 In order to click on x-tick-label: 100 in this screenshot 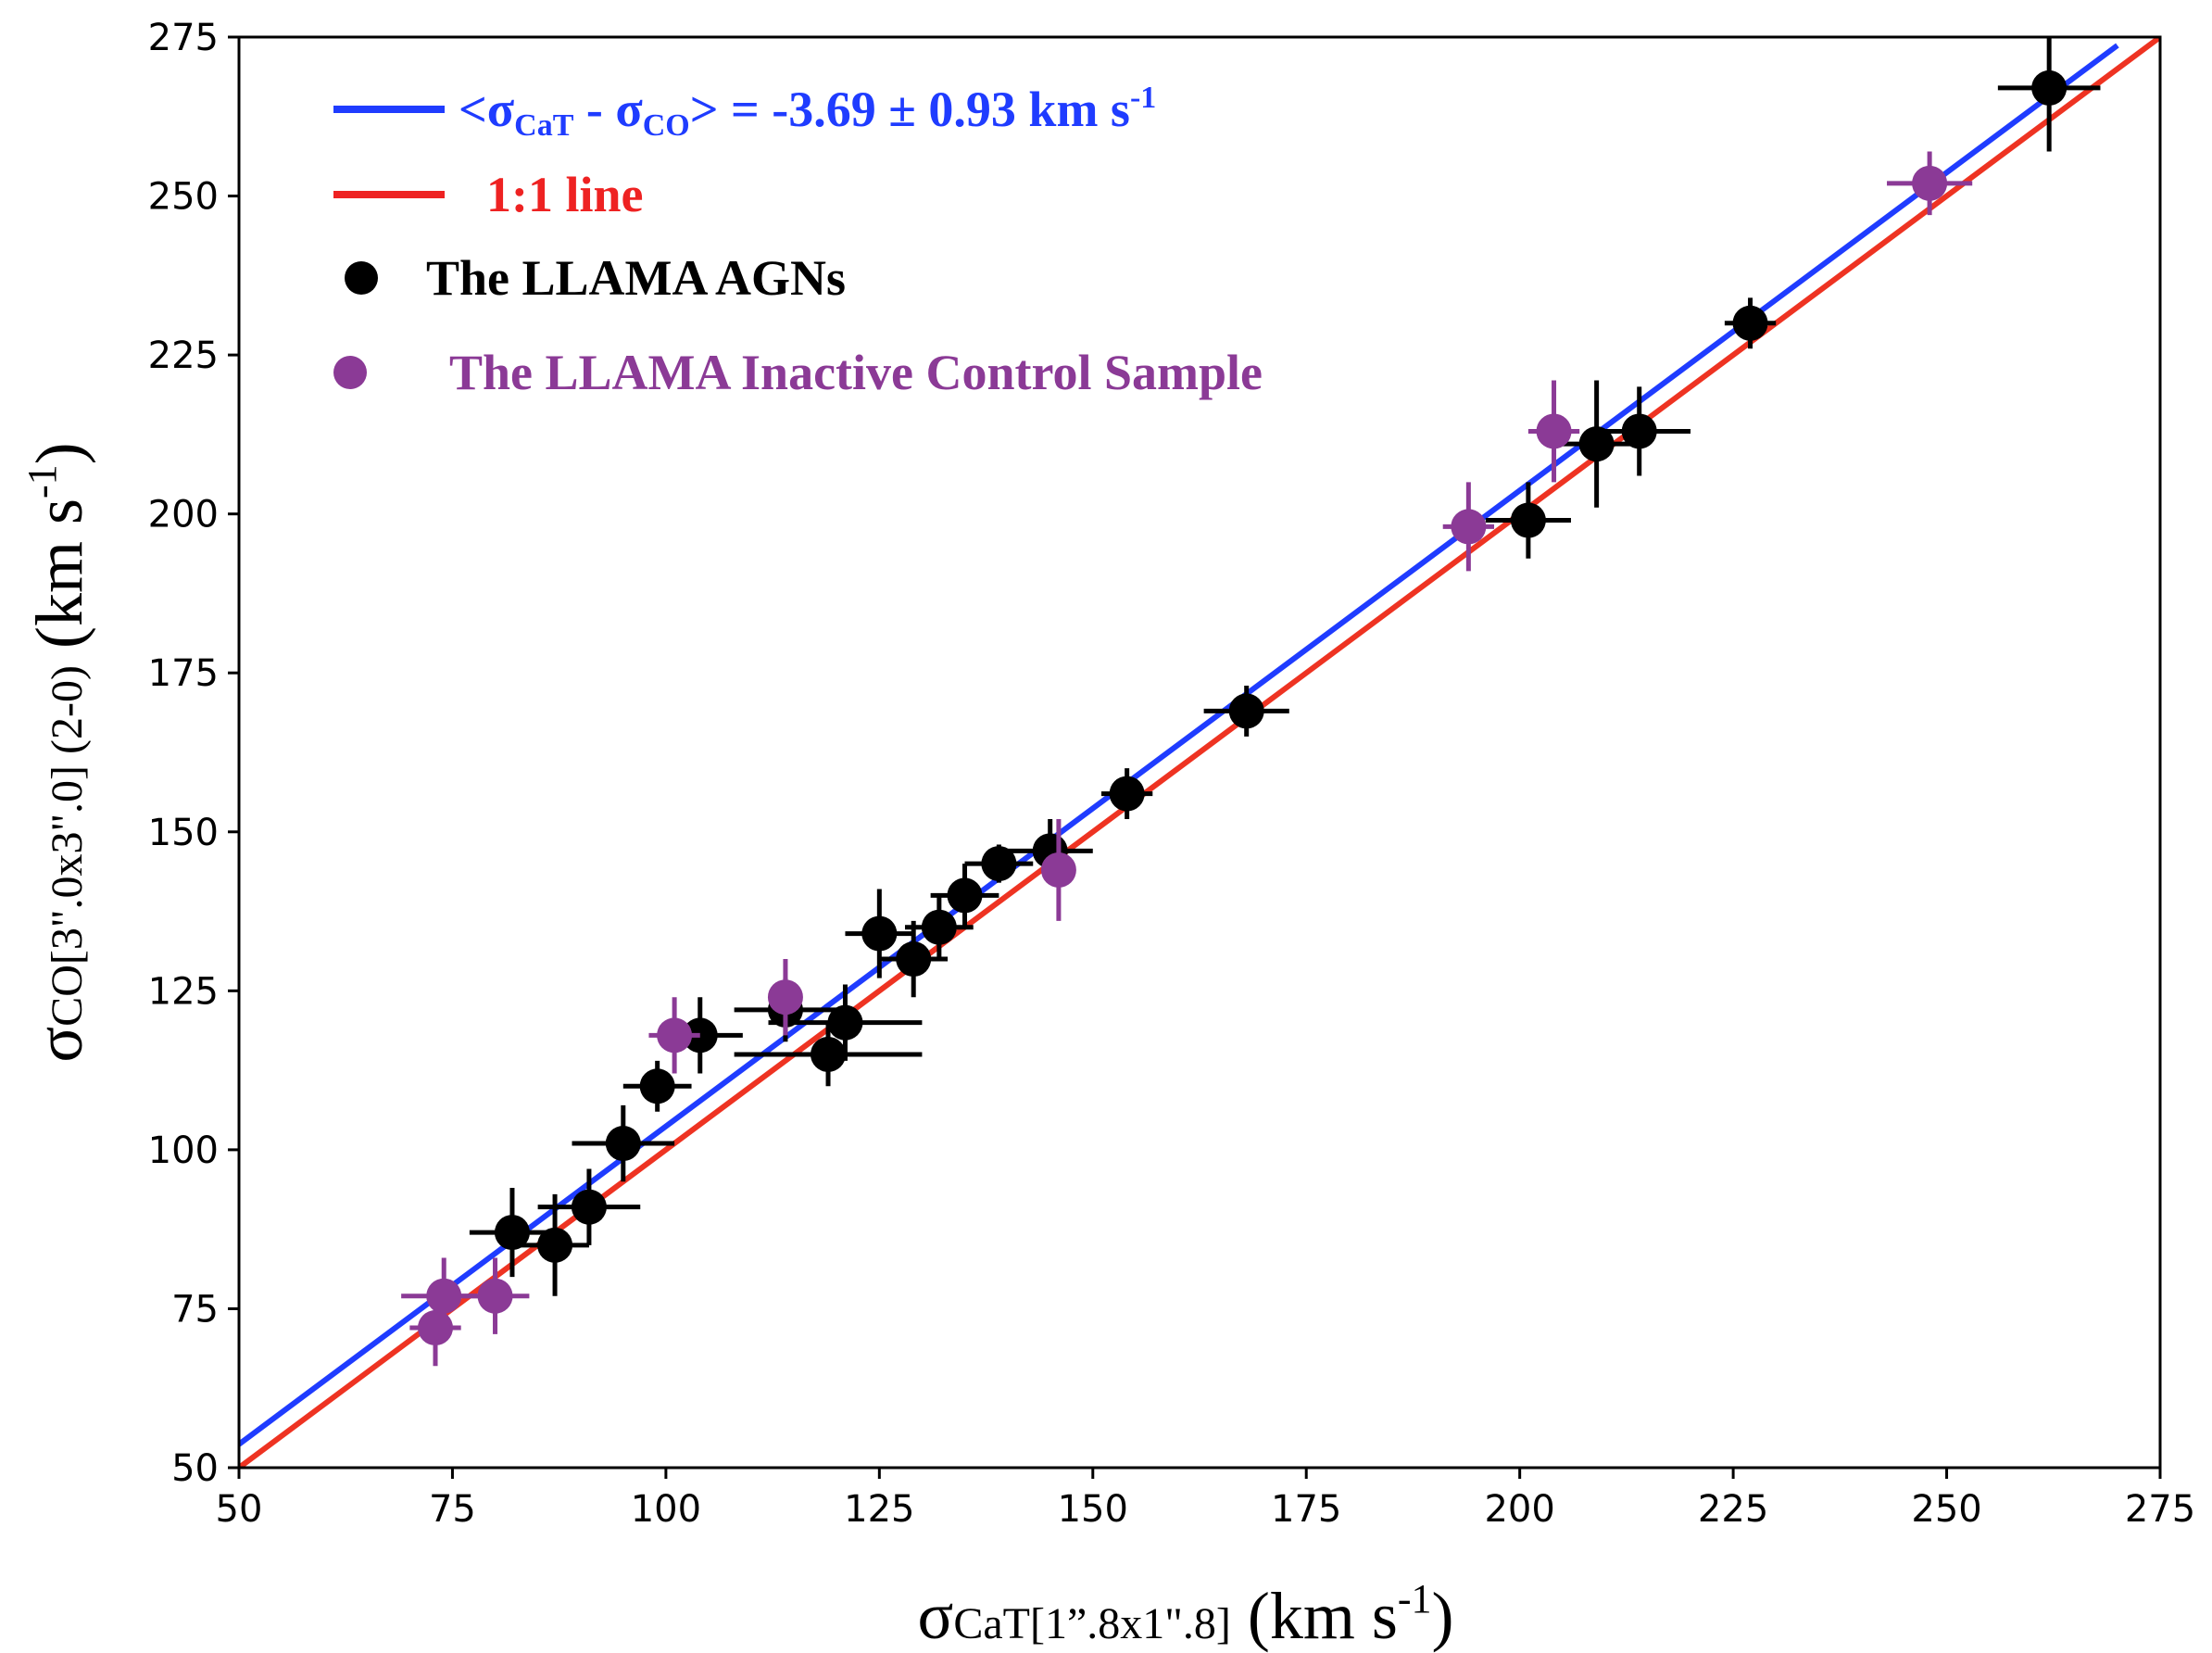, I will do `click(666, 1509)`.